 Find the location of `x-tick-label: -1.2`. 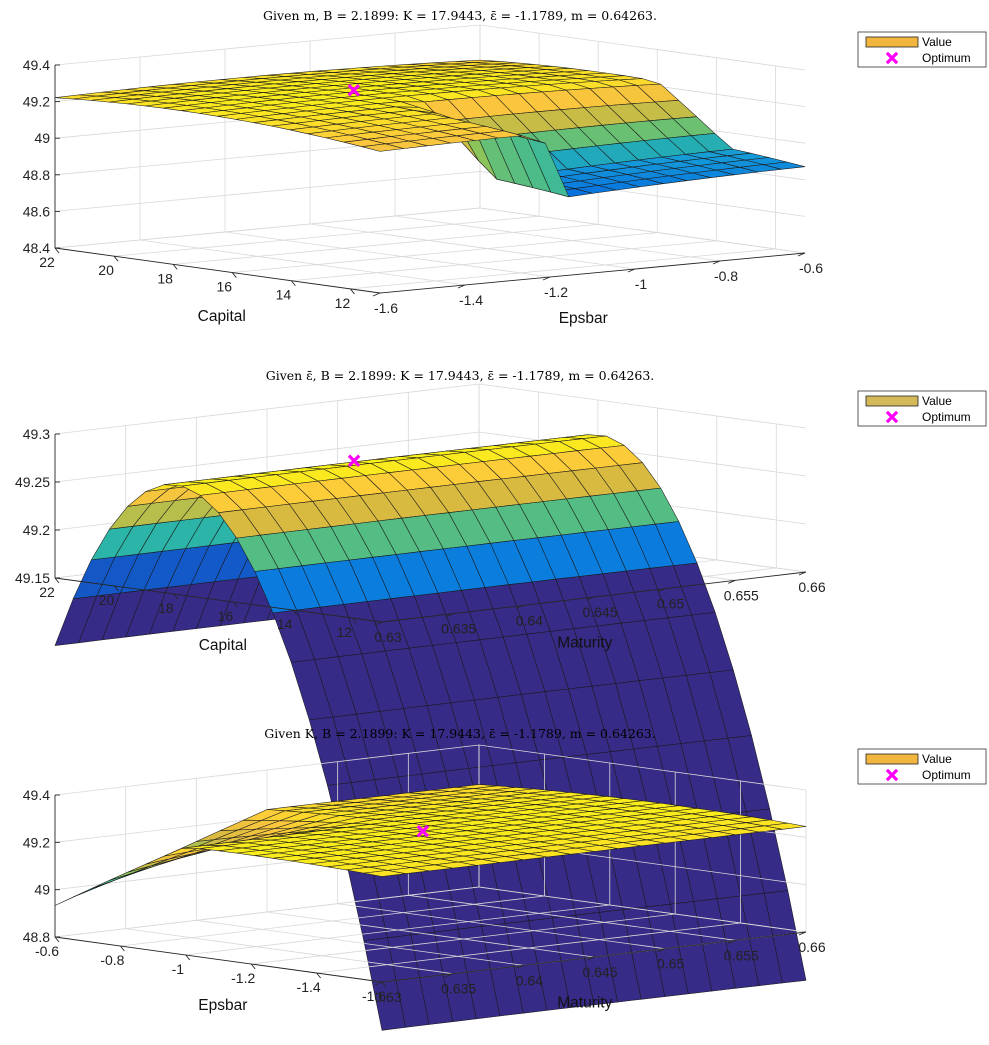

x-tick-label: -1.2 is located at coordinates (243, 978).